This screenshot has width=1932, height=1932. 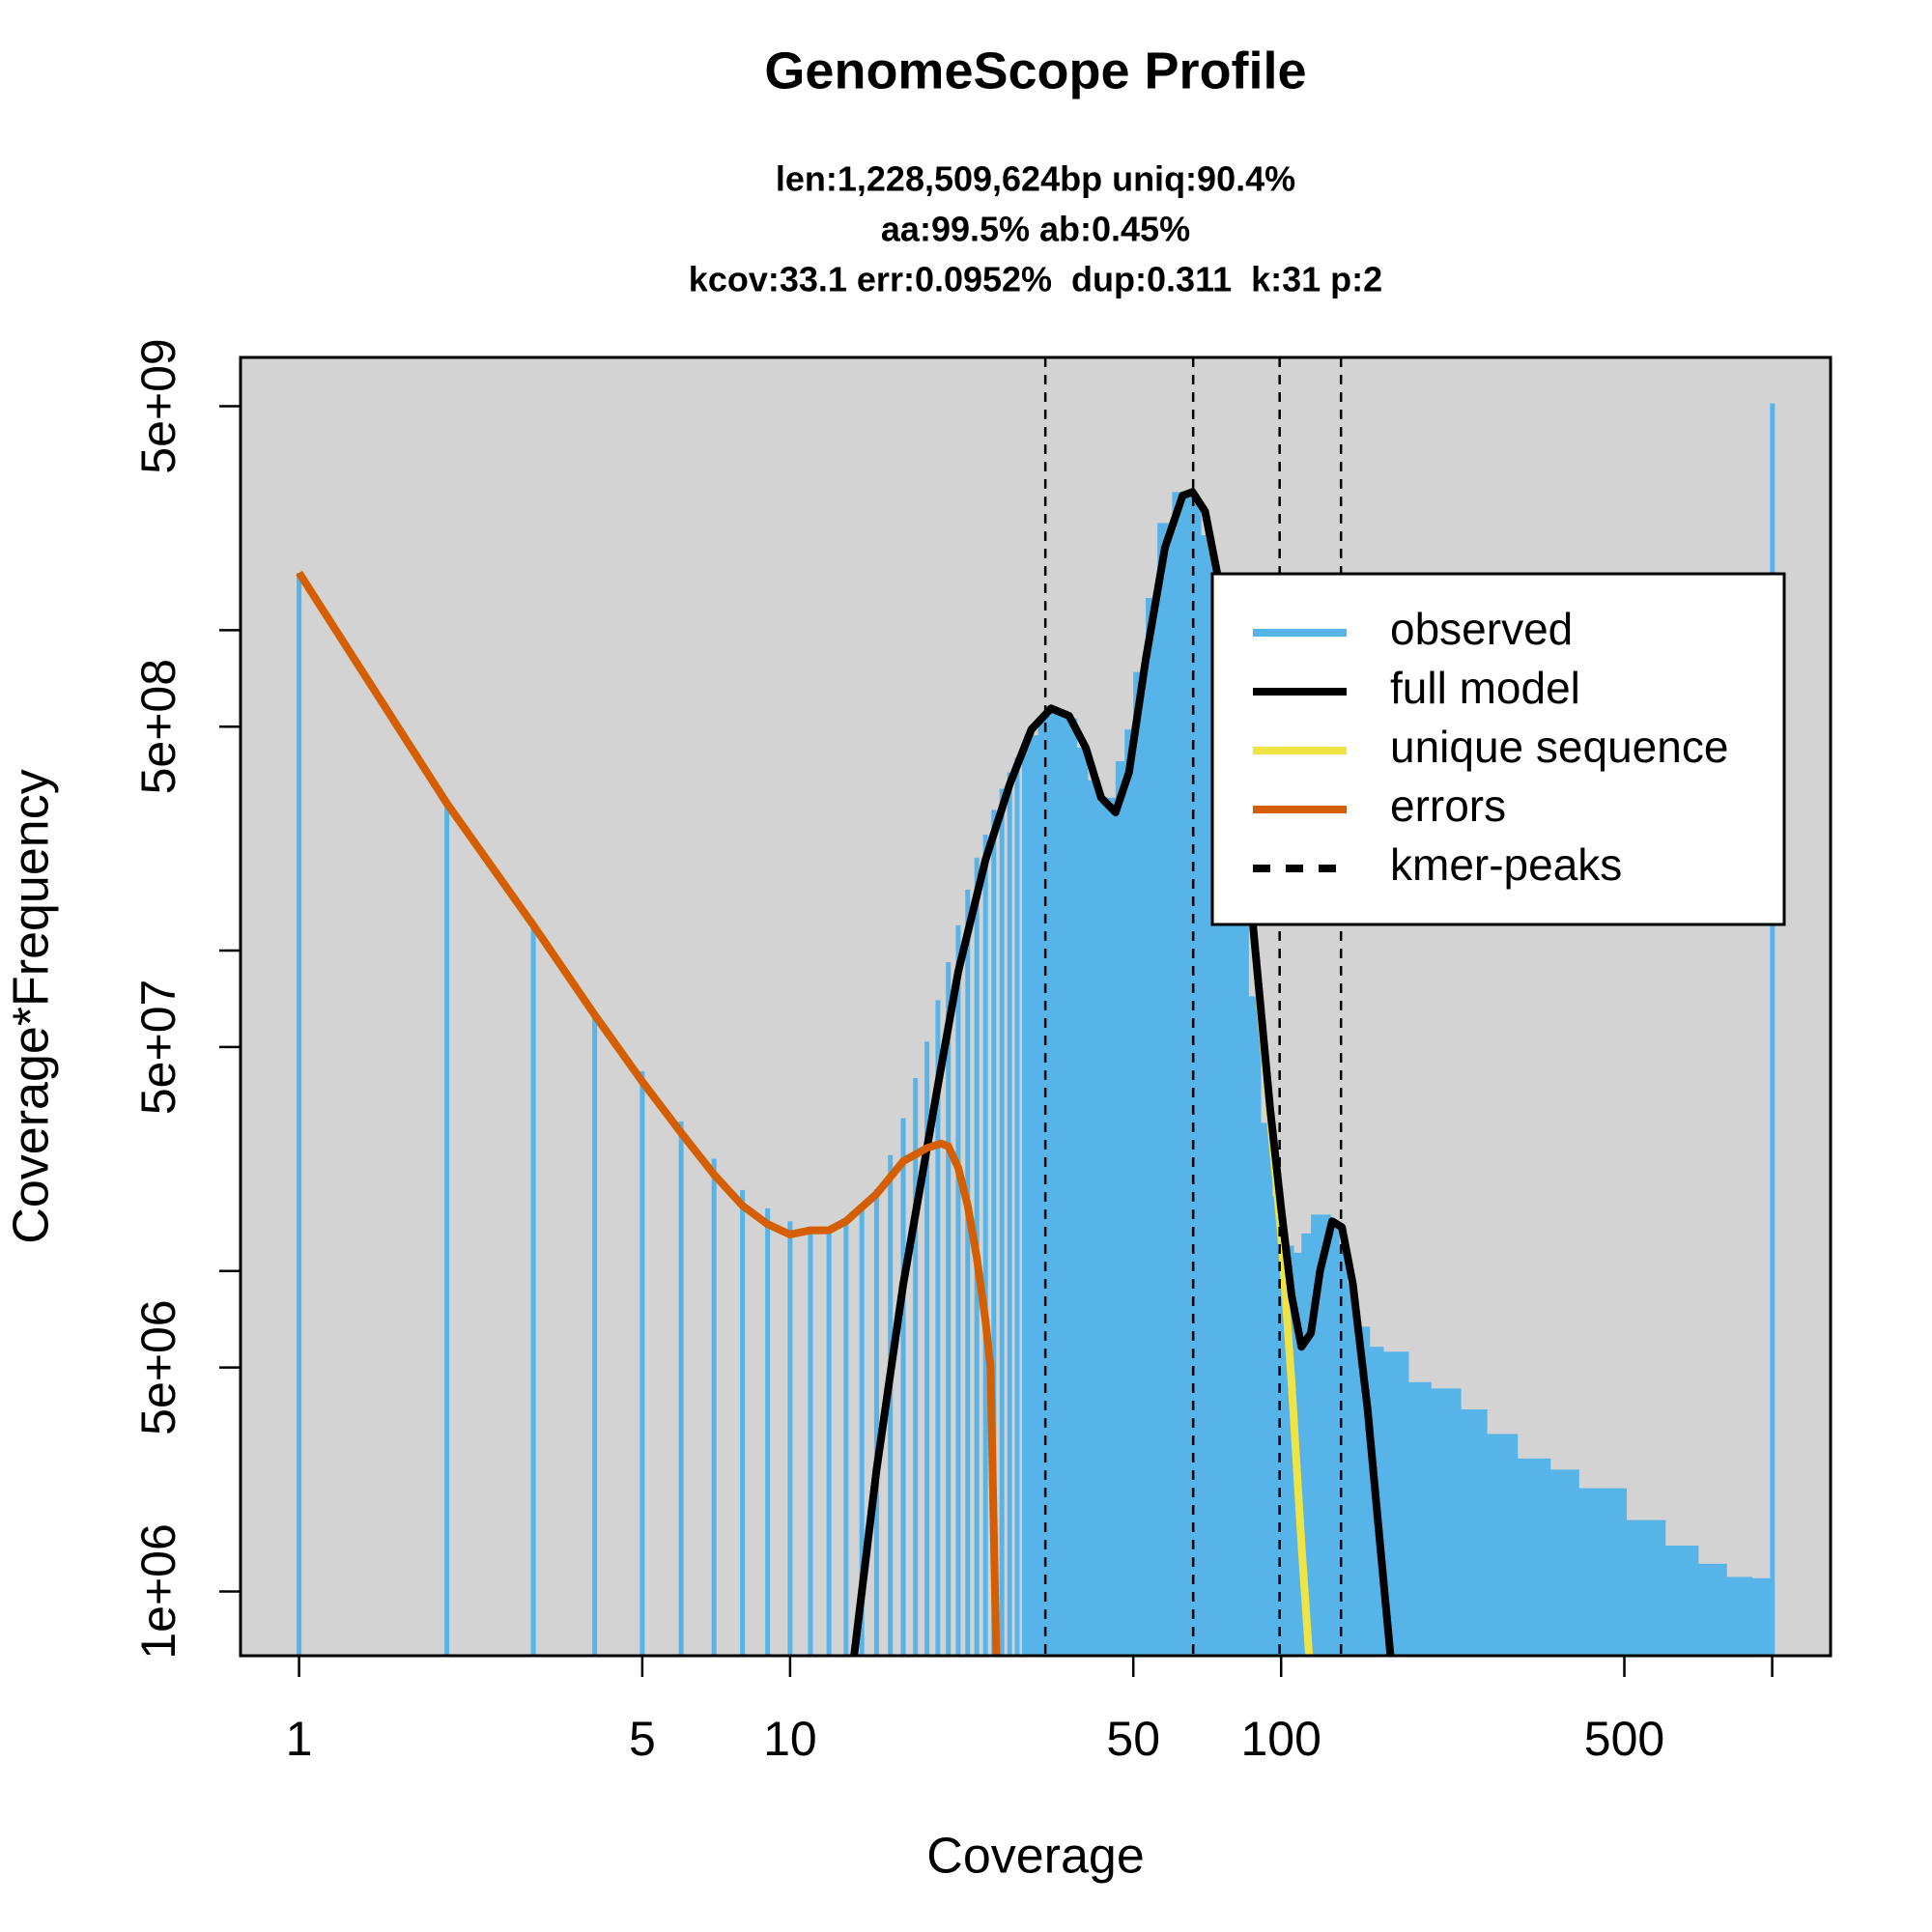 I want to click on subtitle: kcov:33.1 err:0.0952% dup:0.311 k:31 p:2, so click(x=1035, y=279).